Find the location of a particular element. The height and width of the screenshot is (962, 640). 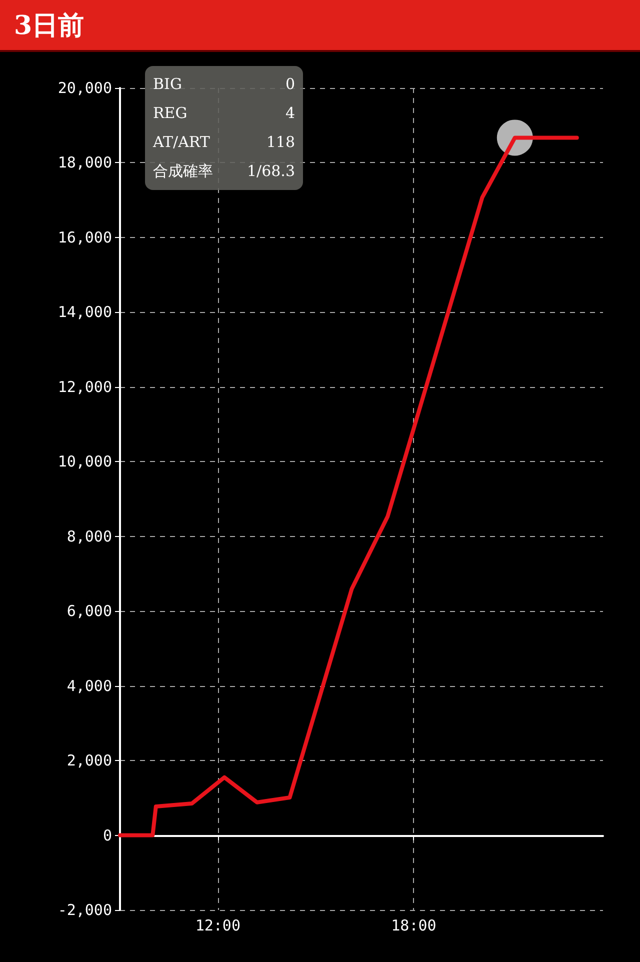

y-tick-label: 6,000 is located at coordinates (89, 611).